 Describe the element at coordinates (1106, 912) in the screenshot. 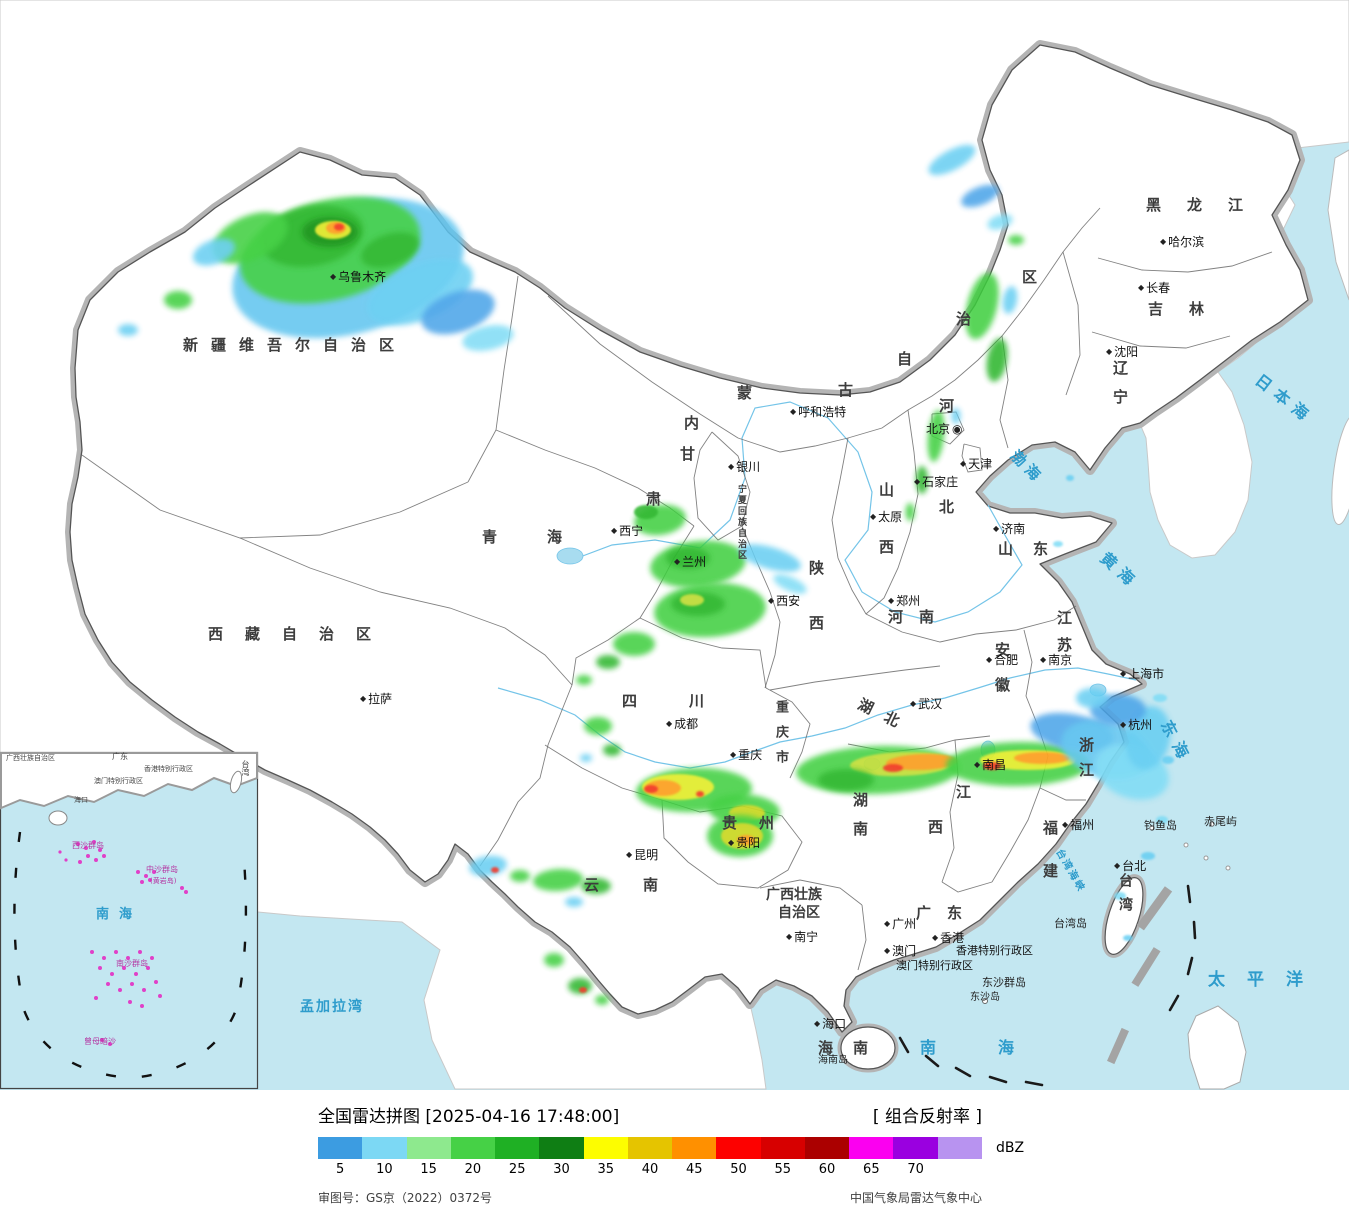

I see `small-islands` at that location.